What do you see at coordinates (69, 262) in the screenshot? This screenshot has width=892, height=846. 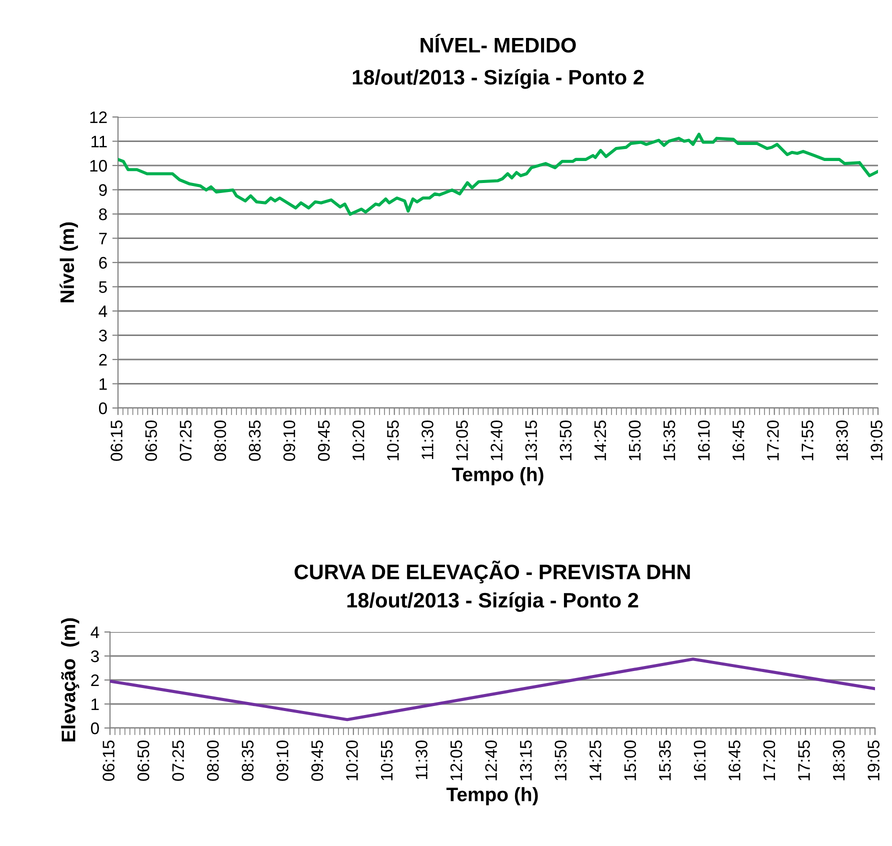 I see `y-axis-title: Nível (m)` at bounding box center [69, 262].